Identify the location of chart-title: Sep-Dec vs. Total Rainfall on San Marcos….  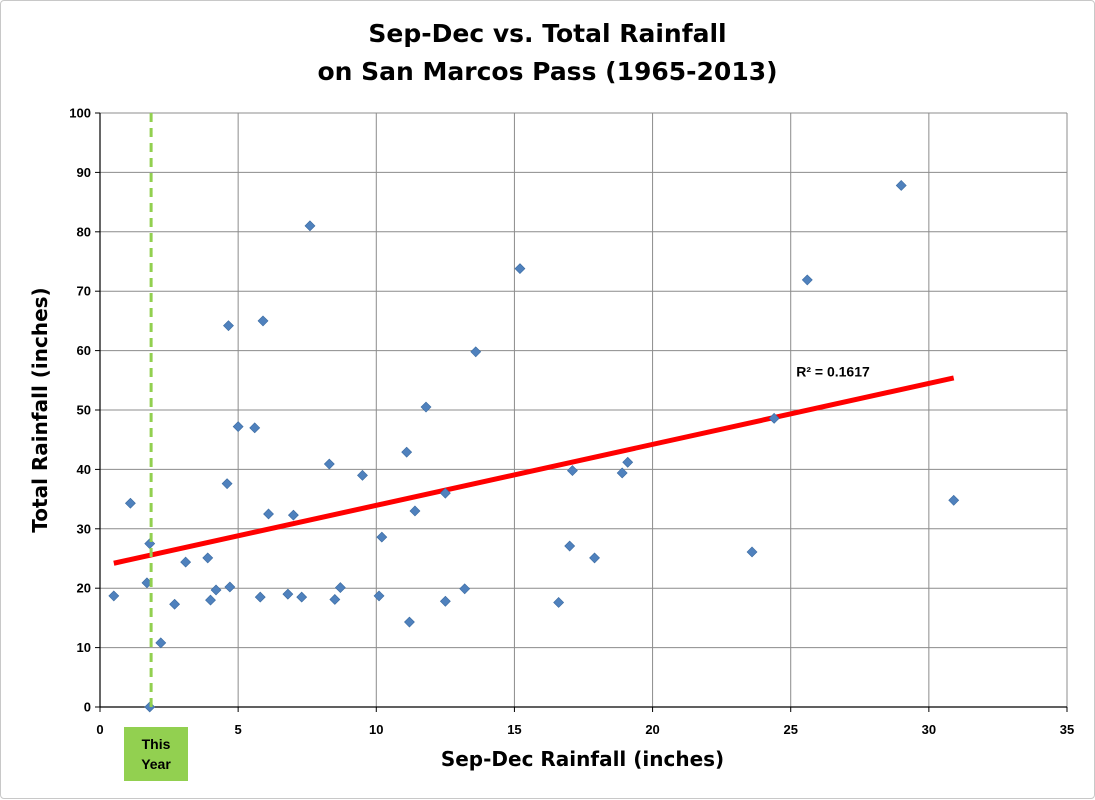
(547, 53).